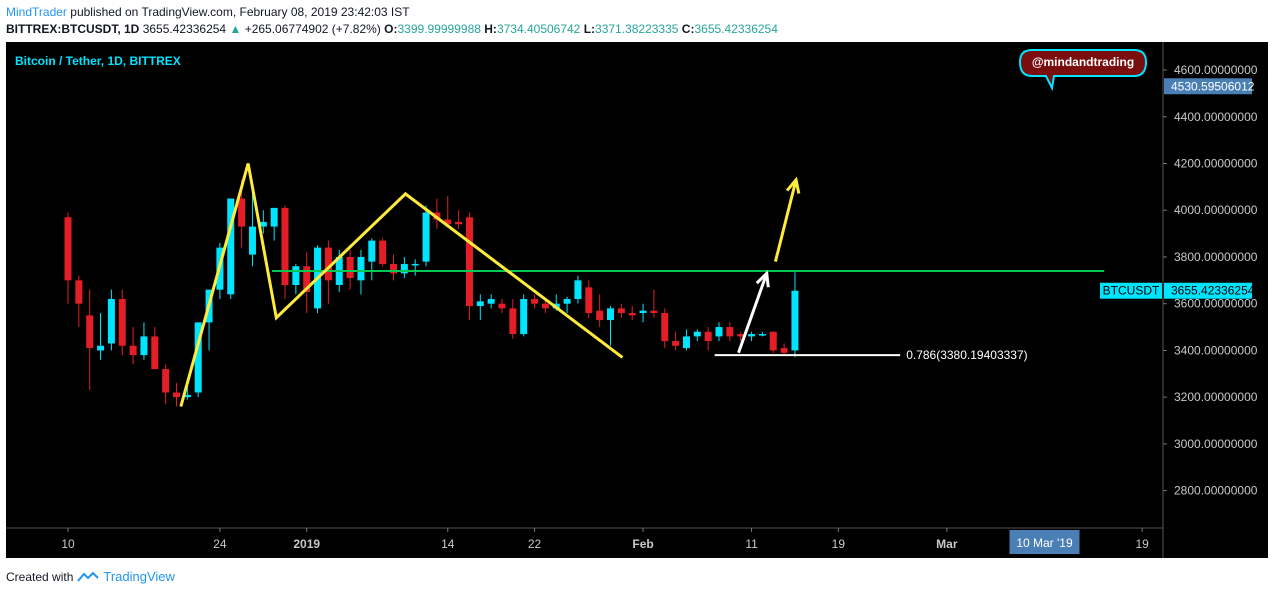  I want to click on crosshair-date-box, so click(1044, 542).